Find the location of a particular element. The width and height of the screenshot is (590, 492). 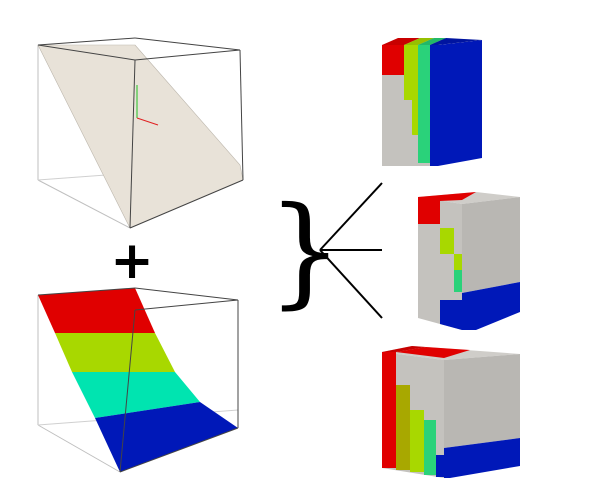

band-yellow-green is located at coordinates (115, 352).